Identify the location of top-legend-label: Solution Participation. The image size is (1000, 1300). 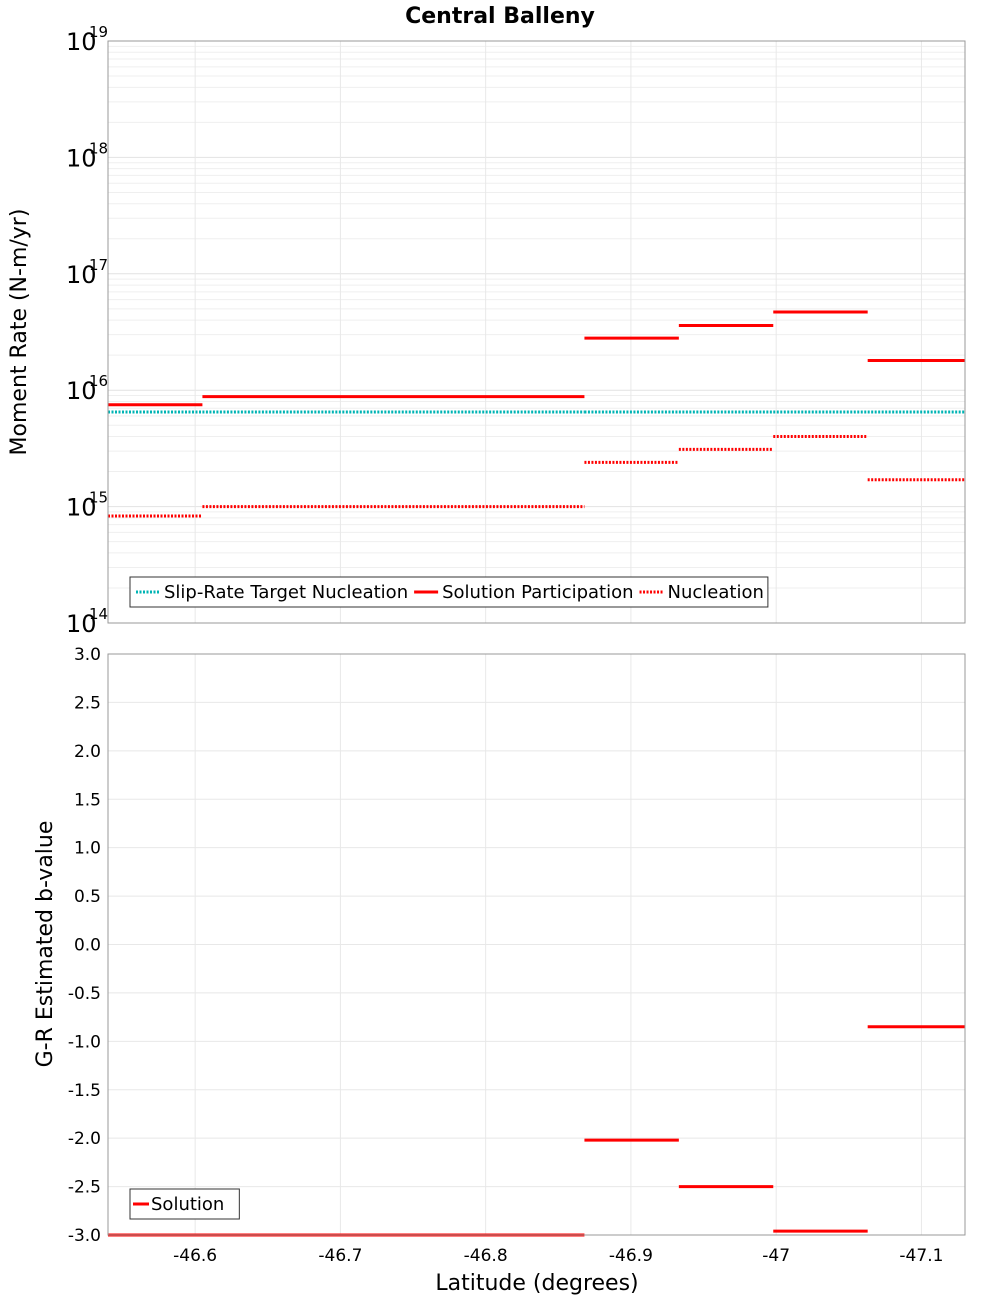
(537, 592).